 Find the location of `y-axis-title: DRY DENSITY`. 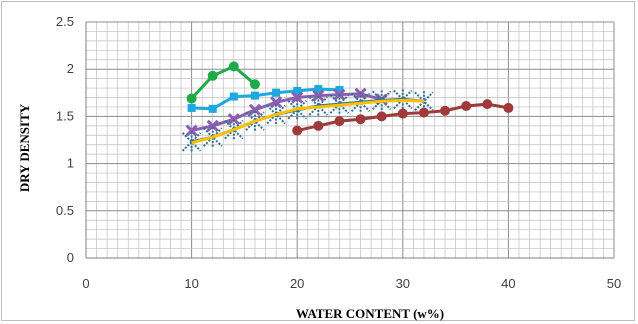

y-axis-title: DRY DENSITY is located at coordinates (24, 147).